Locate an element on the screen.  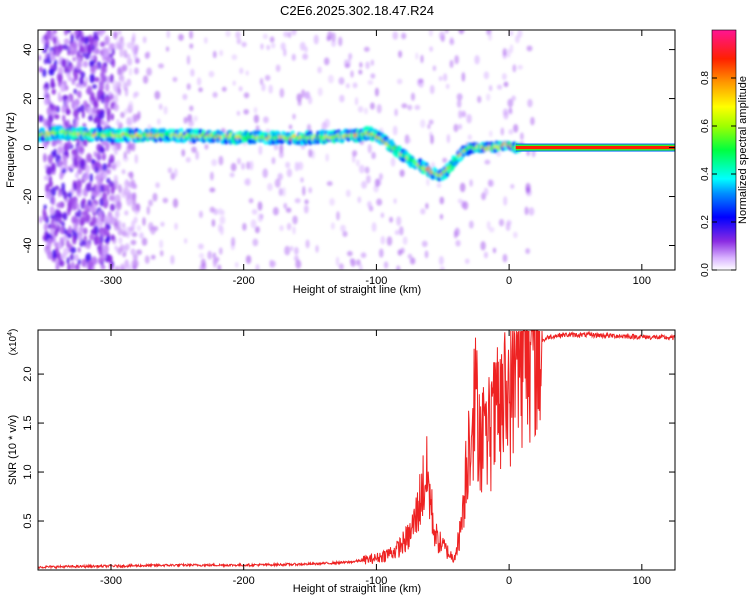
snr-xtick-label: -300 is located at coordinates (111, 581).